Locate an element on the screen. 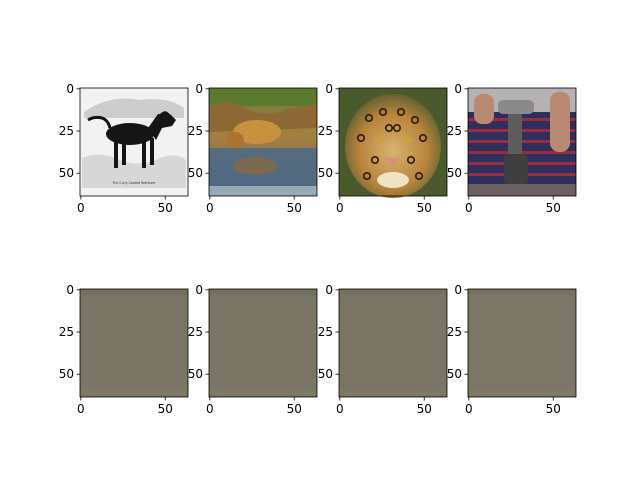 Image resolution: width=640 pixels, height=480 pixels. subplot-r2-c2: 0 50 0 25 50 is located at coordinates (253, 349).